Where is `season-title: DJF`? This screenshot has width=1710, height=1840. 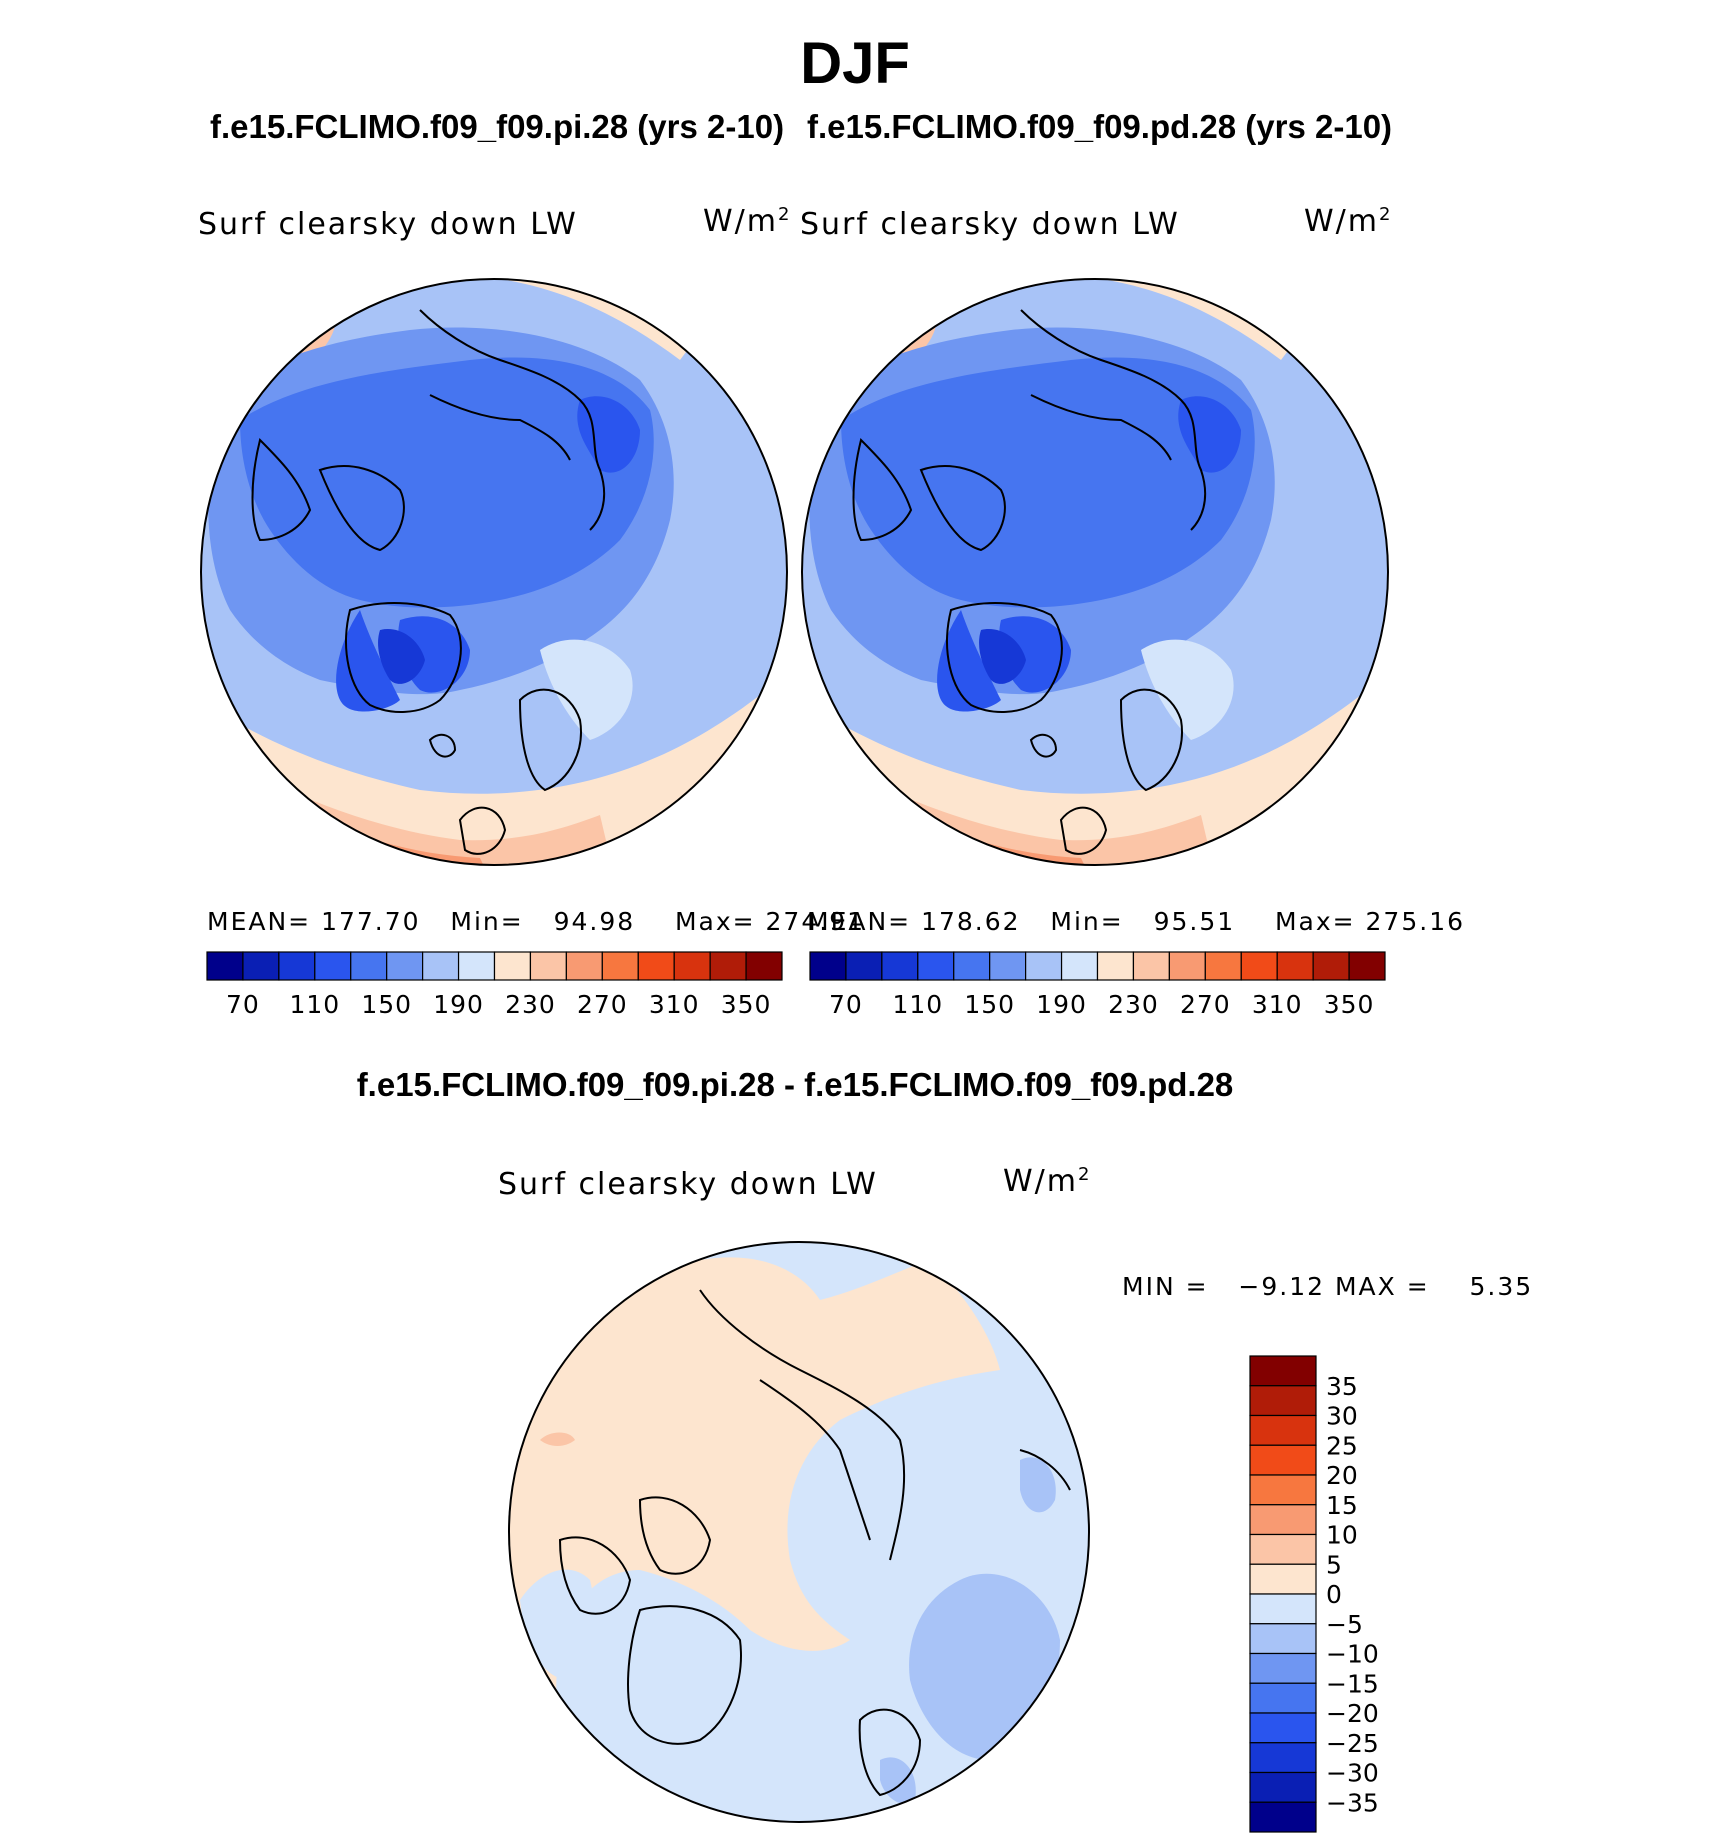 season-title: DJF is located at coordinates (855, 63).